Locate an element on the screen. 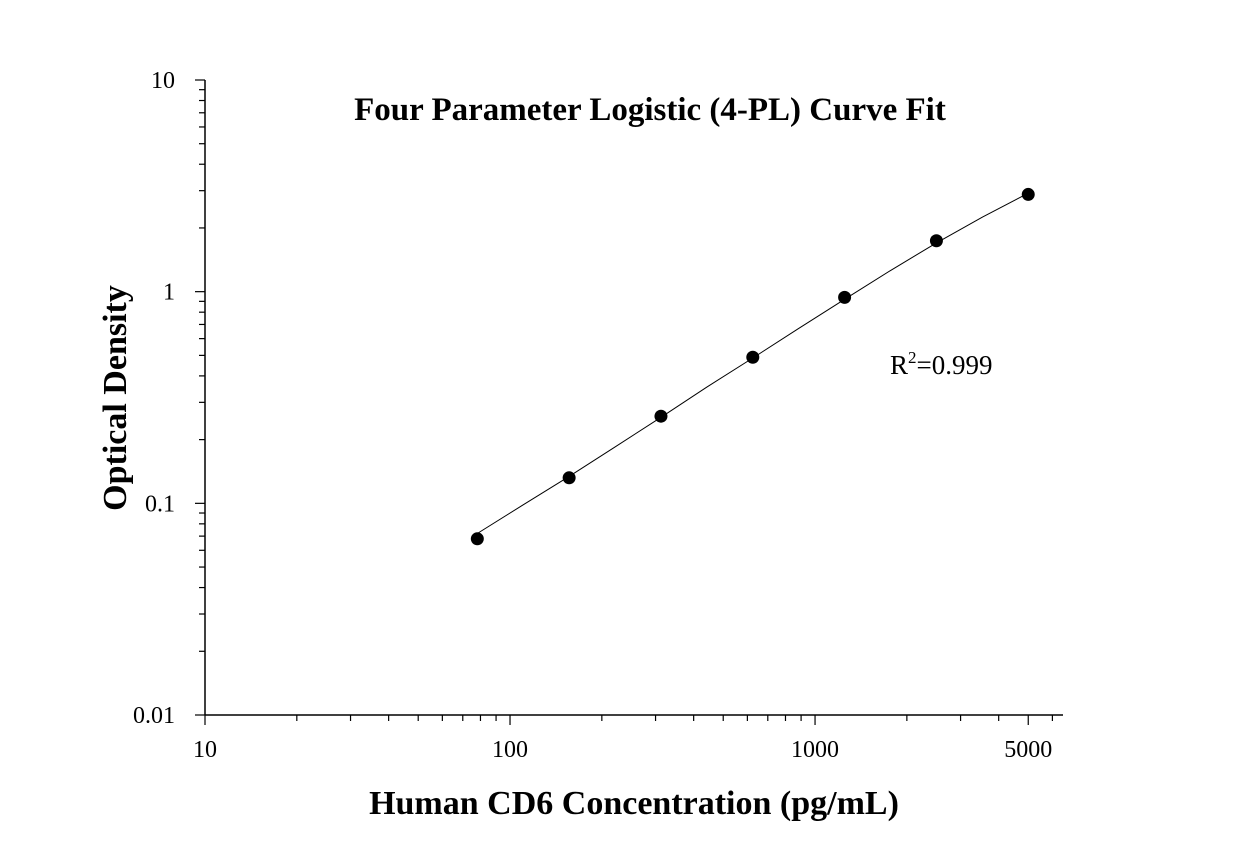 The image size is (1234, 857). y-tick-label: 10 is located at coordinates (163, 81).